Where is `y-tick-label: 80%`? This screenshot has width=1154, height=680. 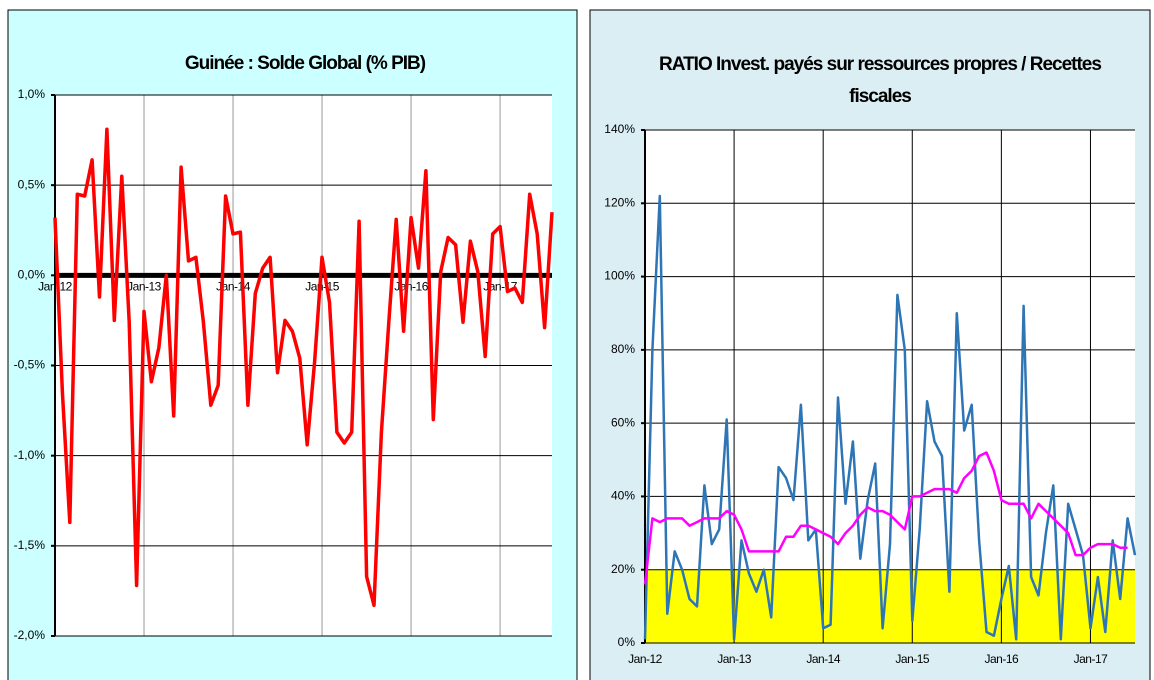
y-tick-label: 80% is located at coordinates (623, 349).